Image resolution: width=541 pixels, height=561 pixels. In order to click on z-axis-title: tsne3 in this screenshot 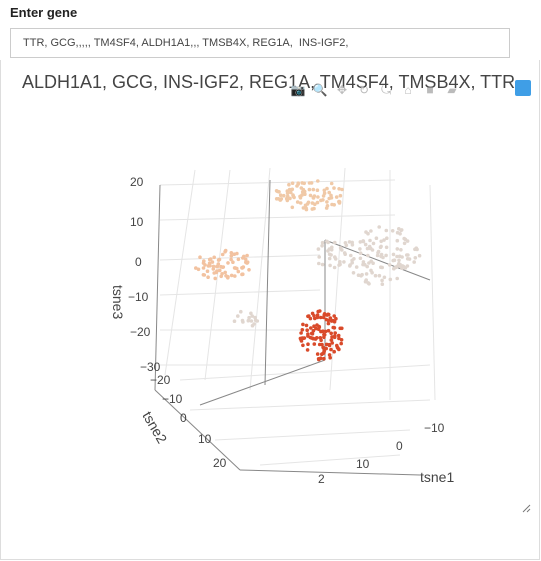, I will do `click(118, 302)`.